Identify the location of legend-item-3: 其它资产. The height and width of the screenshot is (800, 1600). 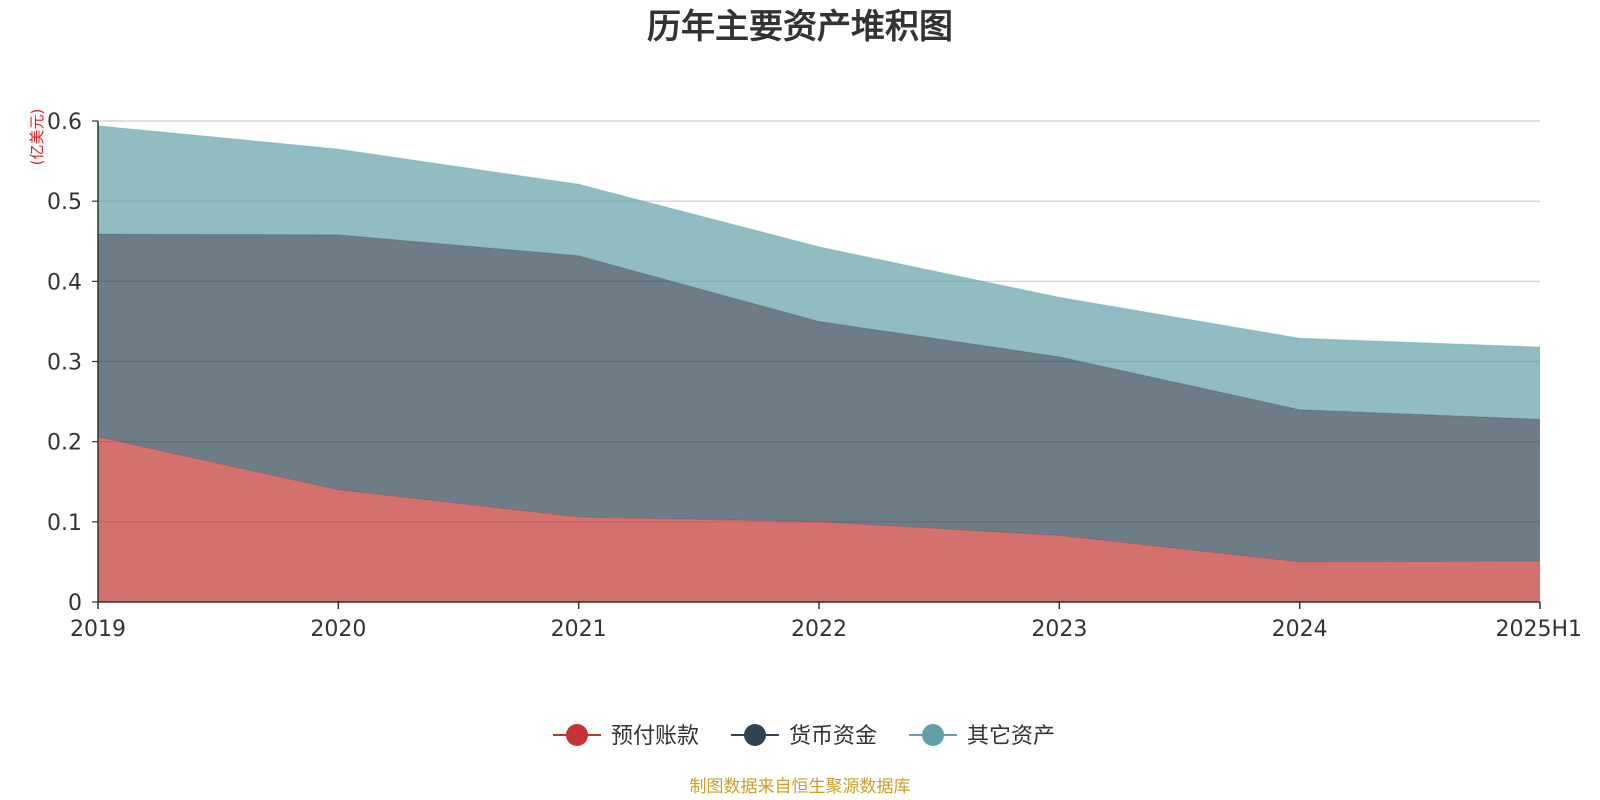
(982, 736).